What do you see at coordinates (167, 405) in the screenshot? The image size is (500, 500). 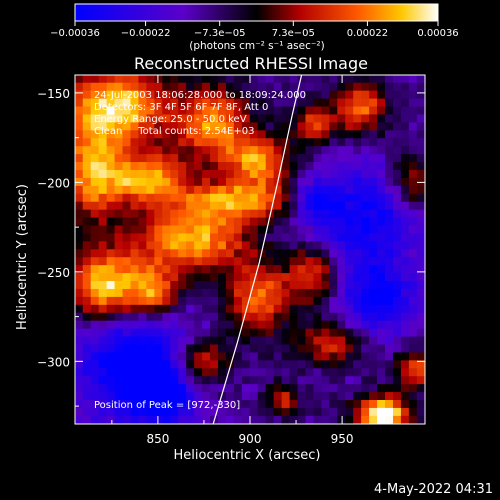 I see `annotation-peak-position: Position of Peak = [972,-330]` at bounding box center [167, 405].